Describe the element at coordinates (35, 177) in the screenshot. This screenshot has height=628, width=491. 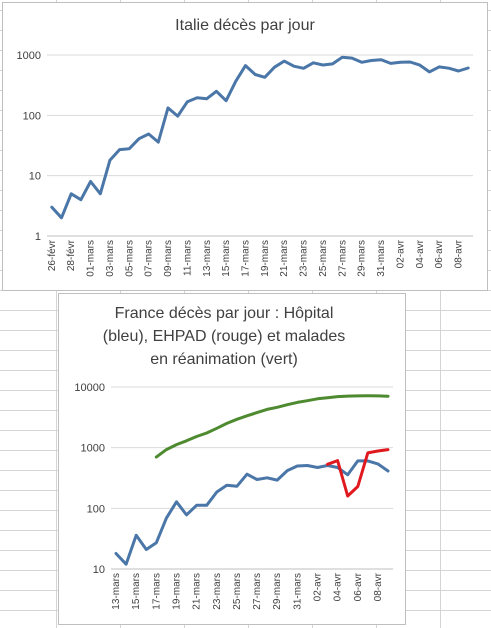
I see `italy-y-tick-label: 10` at that location.